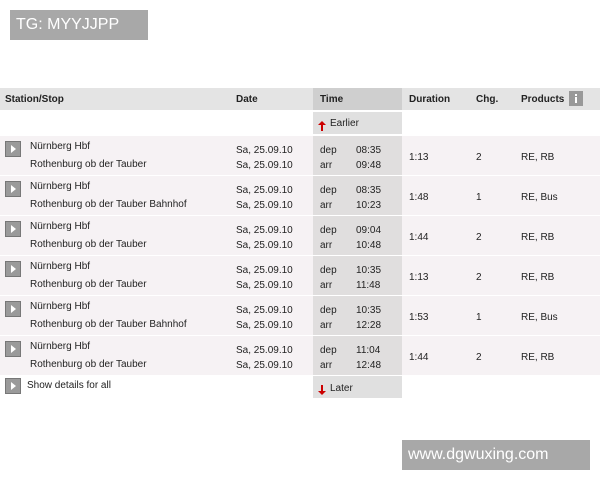 This screenshot has height=480, width=600. I want to click on time-header-bg, so click(357, 99).